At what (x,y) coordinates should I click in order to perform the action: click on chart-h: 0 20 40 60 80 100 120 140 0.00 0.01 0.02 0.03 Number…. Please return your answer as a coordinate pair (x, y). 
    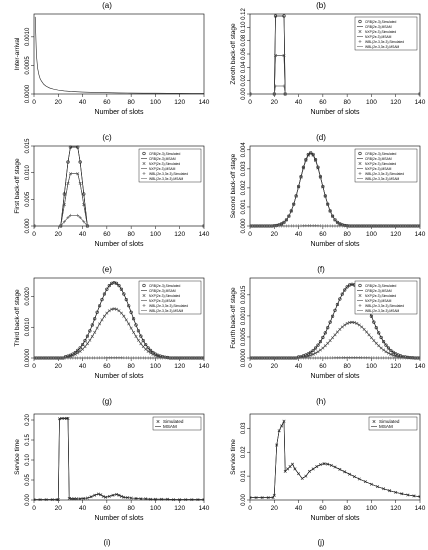
    Looking at the image, I should click on (328, 467).